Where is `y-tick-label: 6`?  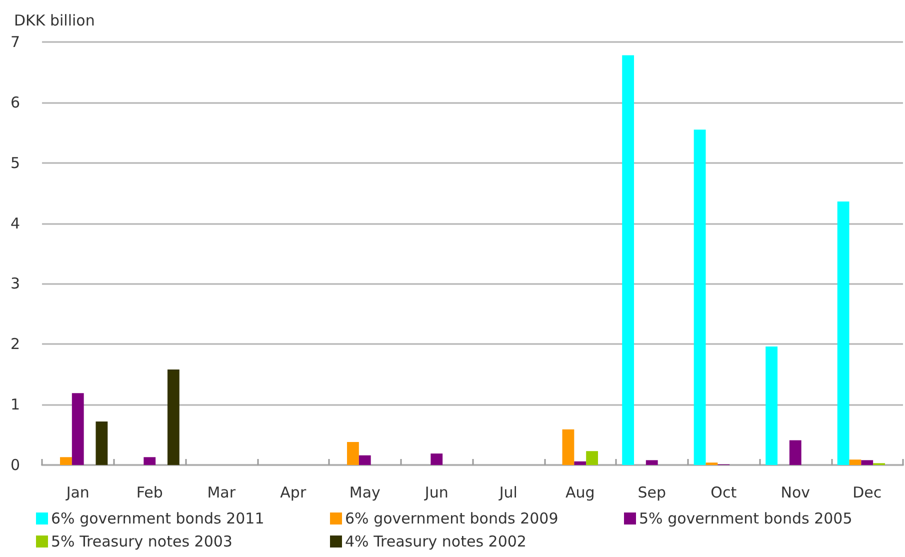 y-tick-label: 6 is located at coordinates (15, 102).